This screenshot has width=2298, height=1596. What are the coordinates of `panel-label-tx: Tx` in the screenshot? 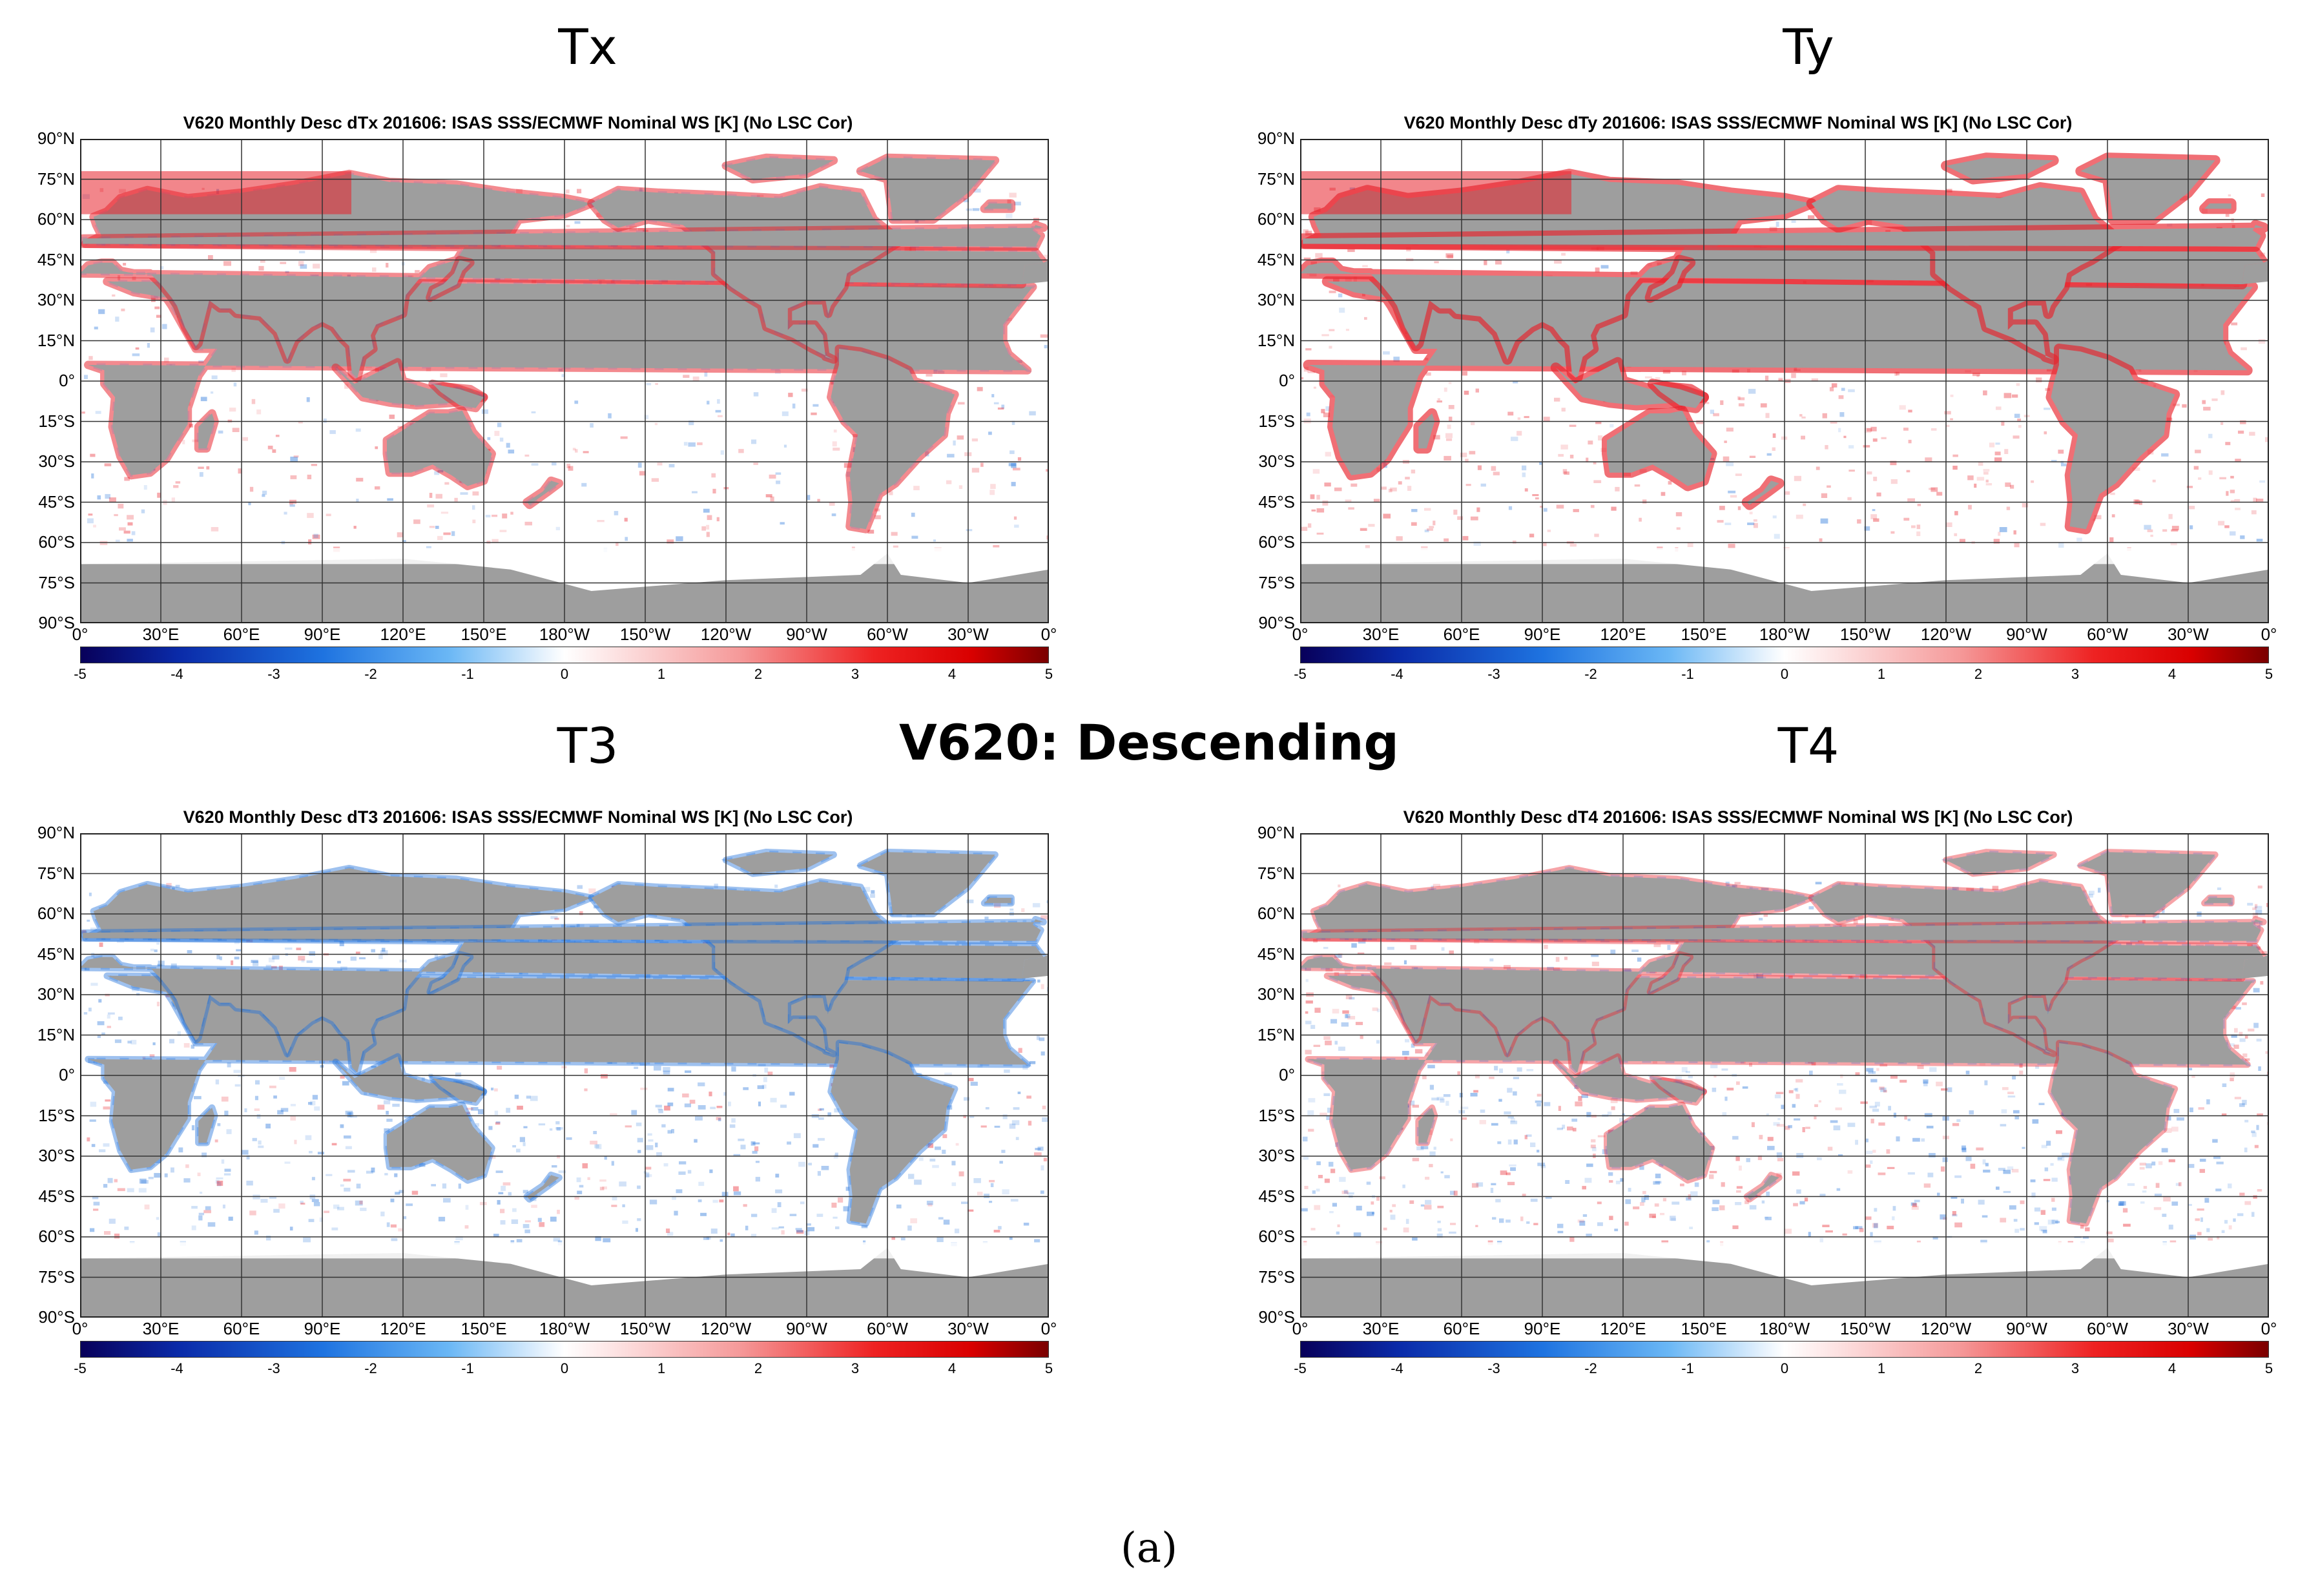 It's located at (587, 47).